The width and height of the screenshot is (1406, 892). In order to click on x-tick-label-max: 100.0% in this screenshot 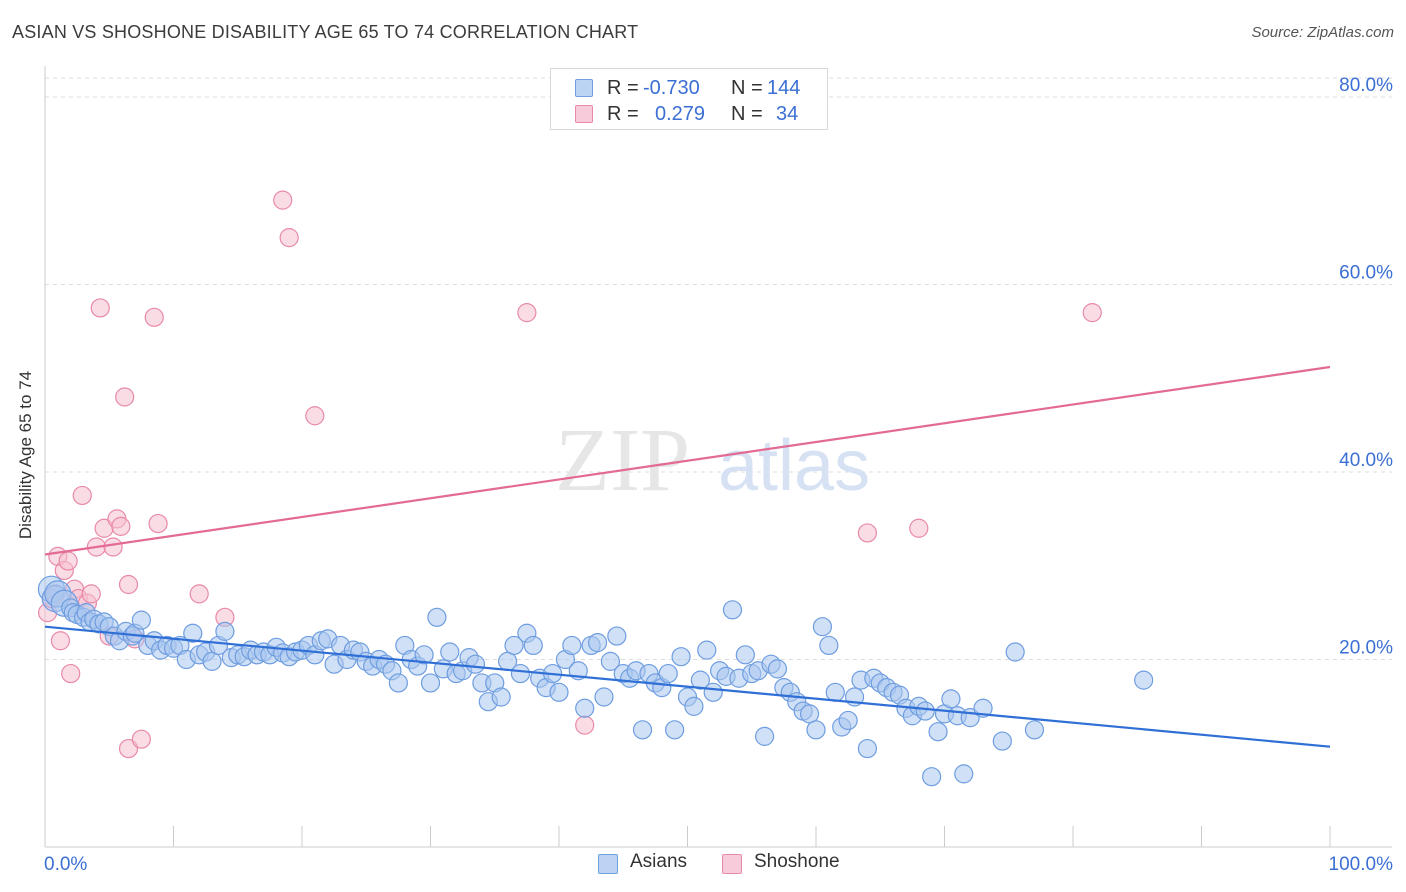, I will do `click(1361, 864)`.